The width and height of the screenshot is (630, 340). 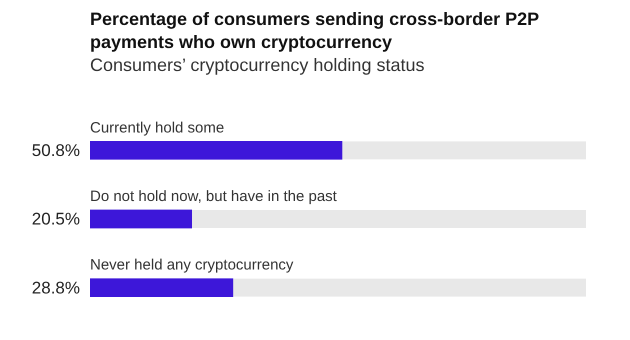 What do you see at coordinates (56, 219) in the screenshot?
I see `data-label: 20.5%` at bounding box center [56, 219].